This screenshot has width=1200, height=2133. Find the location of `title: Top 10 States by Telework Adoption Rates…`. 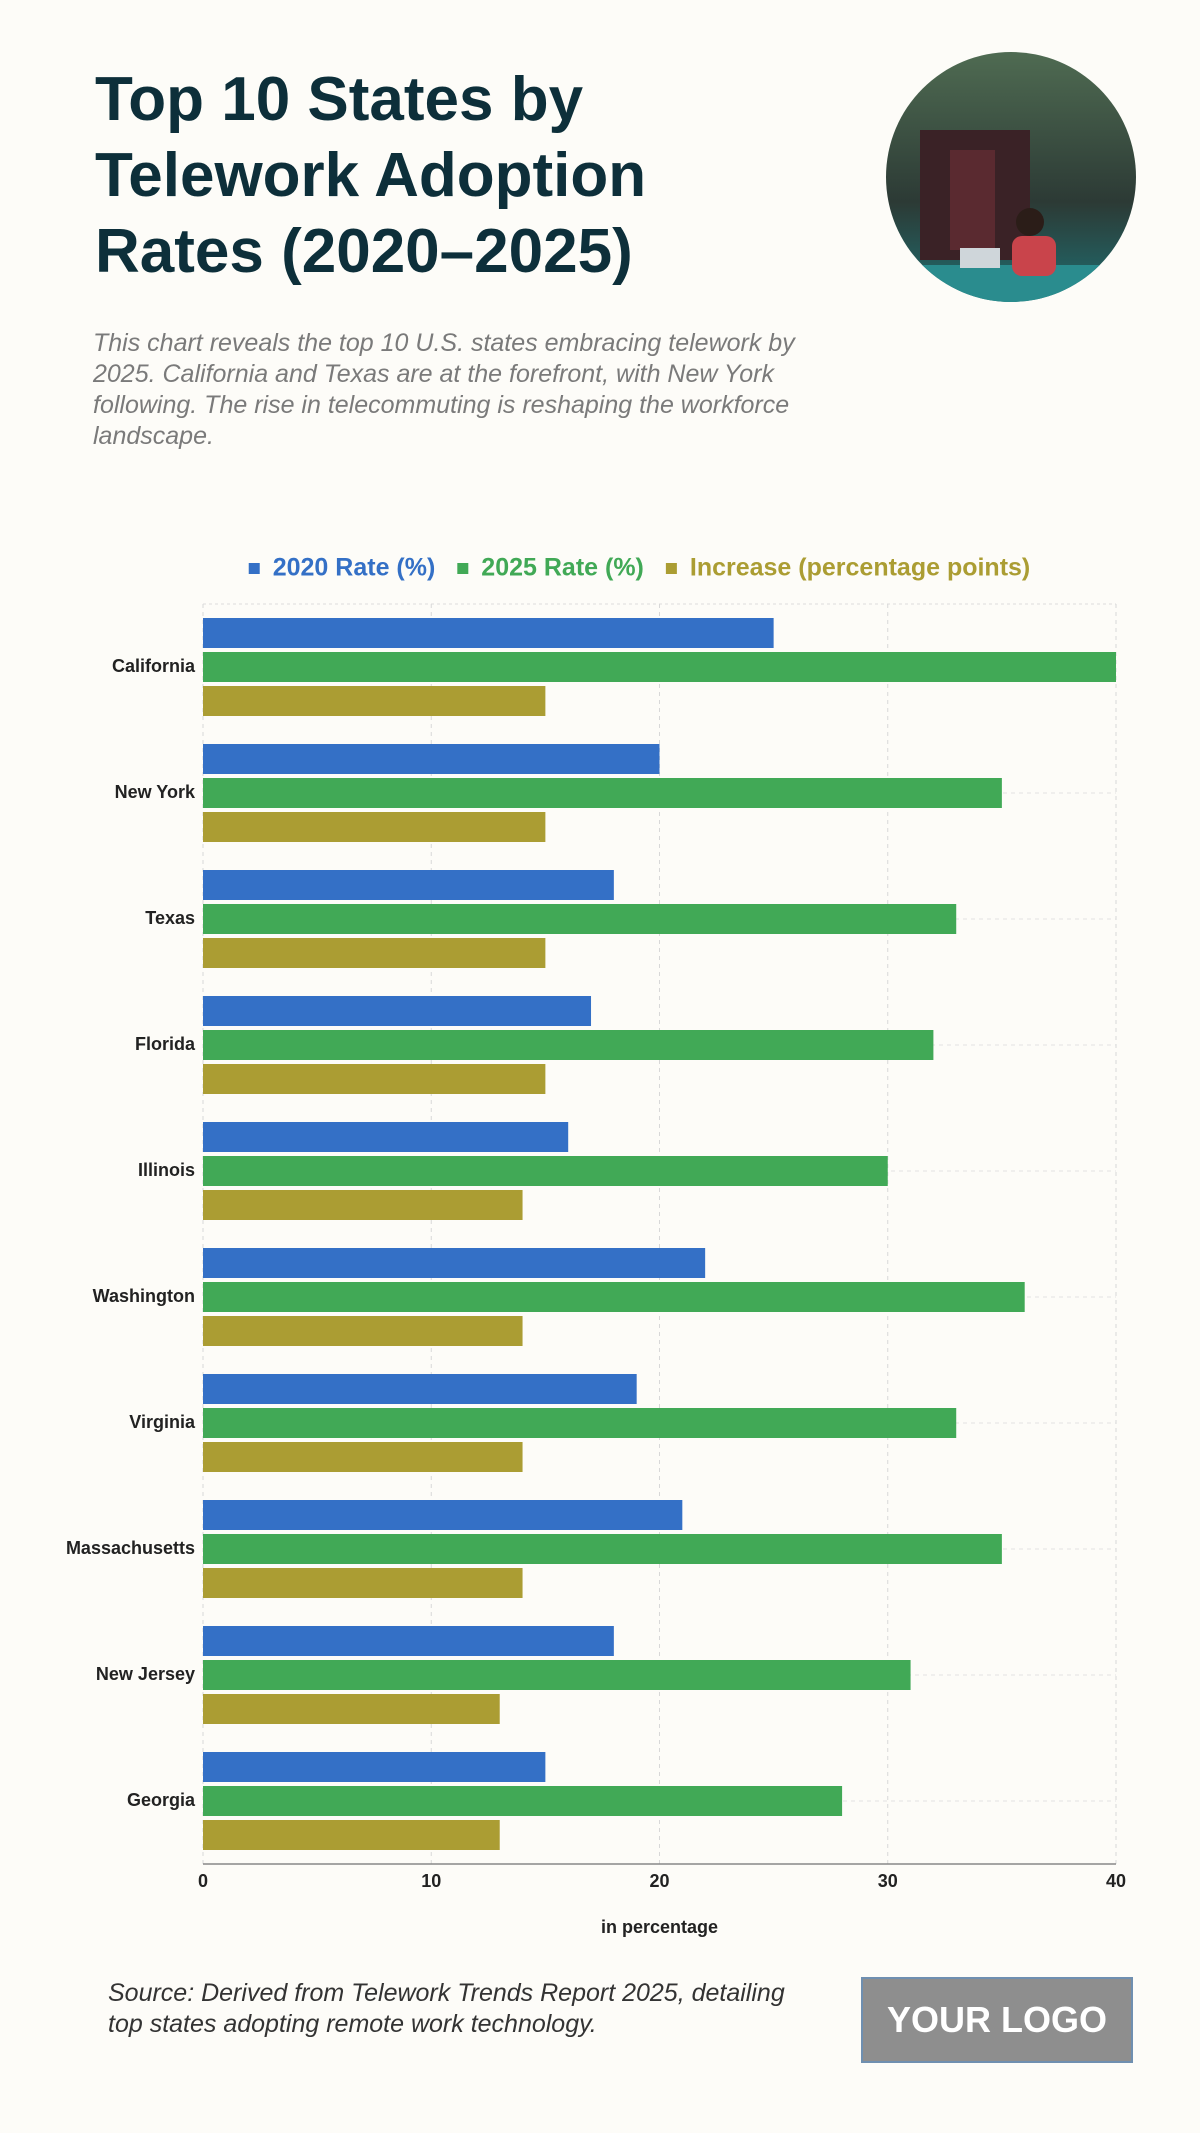

title: Top 10 States by Telework Adoption Rates… is located at coordinates (371, 175).